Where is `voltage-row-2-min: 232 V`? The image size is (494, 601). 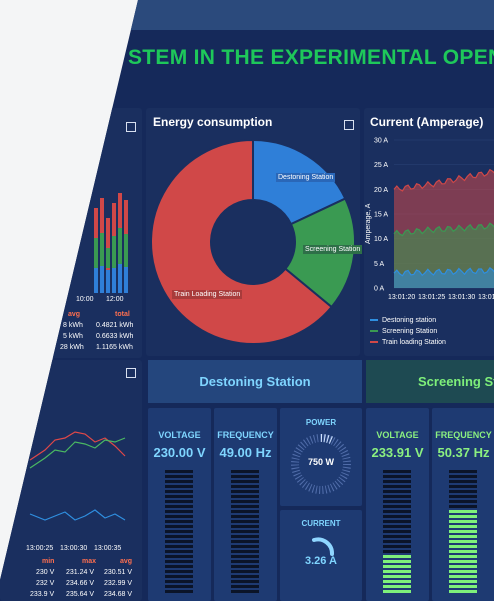
voltage-row-2-min: 232 V is located at coordinates (45, 583).